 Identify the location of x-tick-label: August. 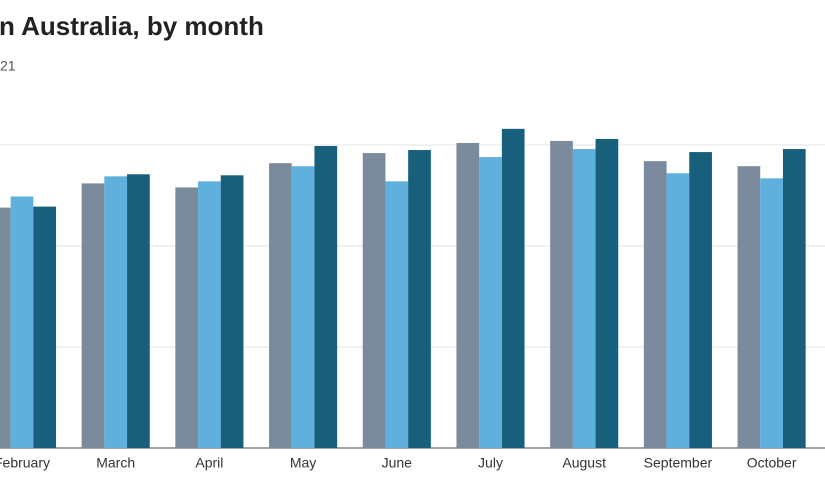
(584, 463).